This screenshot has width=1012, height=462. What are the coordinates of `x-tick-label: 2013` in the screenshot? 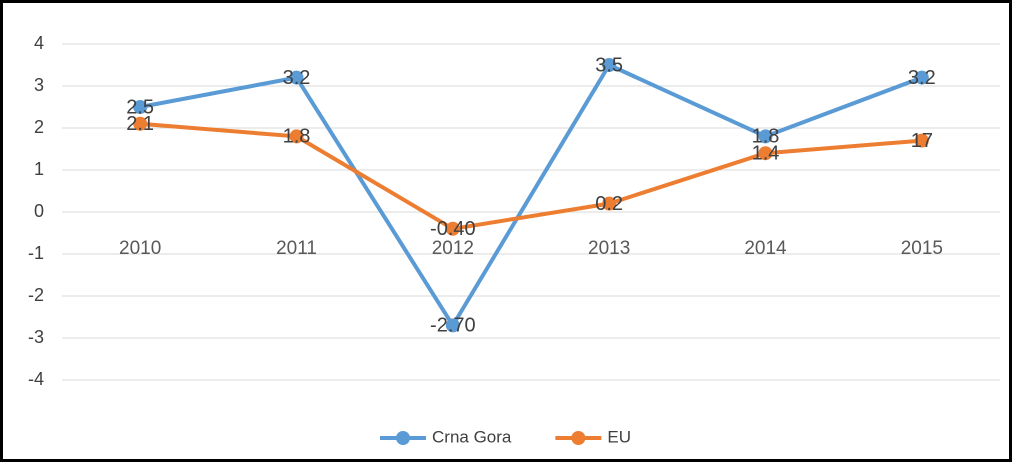 It's located at (609, 248).